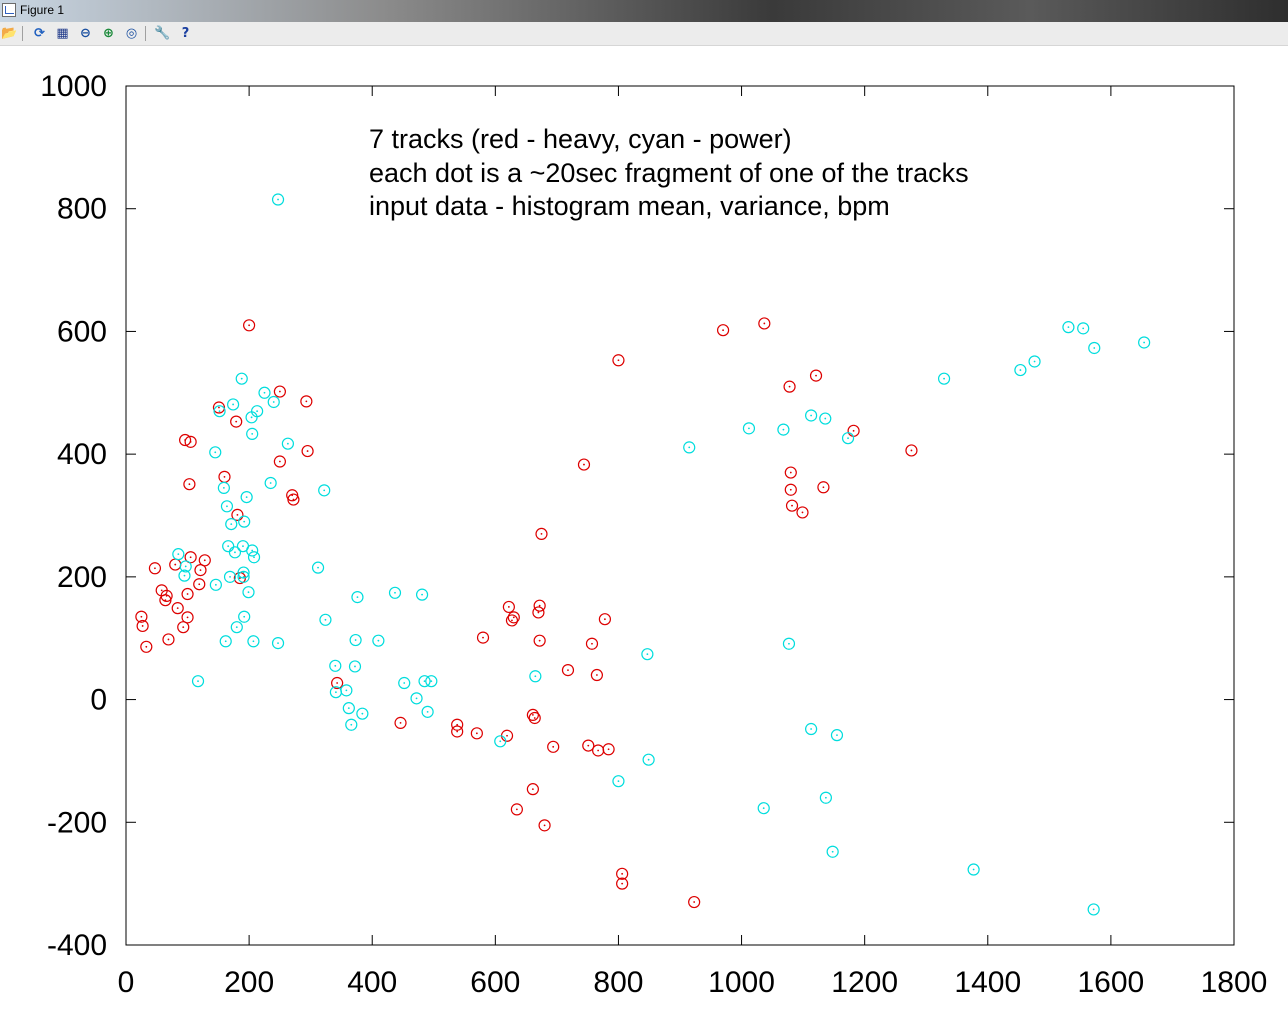 The width and height of the screenshot is (1288, 1014). Describe the element at coordinates (131, 33) in the screenshot. I see `zoom-fit-icon: ◎` at that location.